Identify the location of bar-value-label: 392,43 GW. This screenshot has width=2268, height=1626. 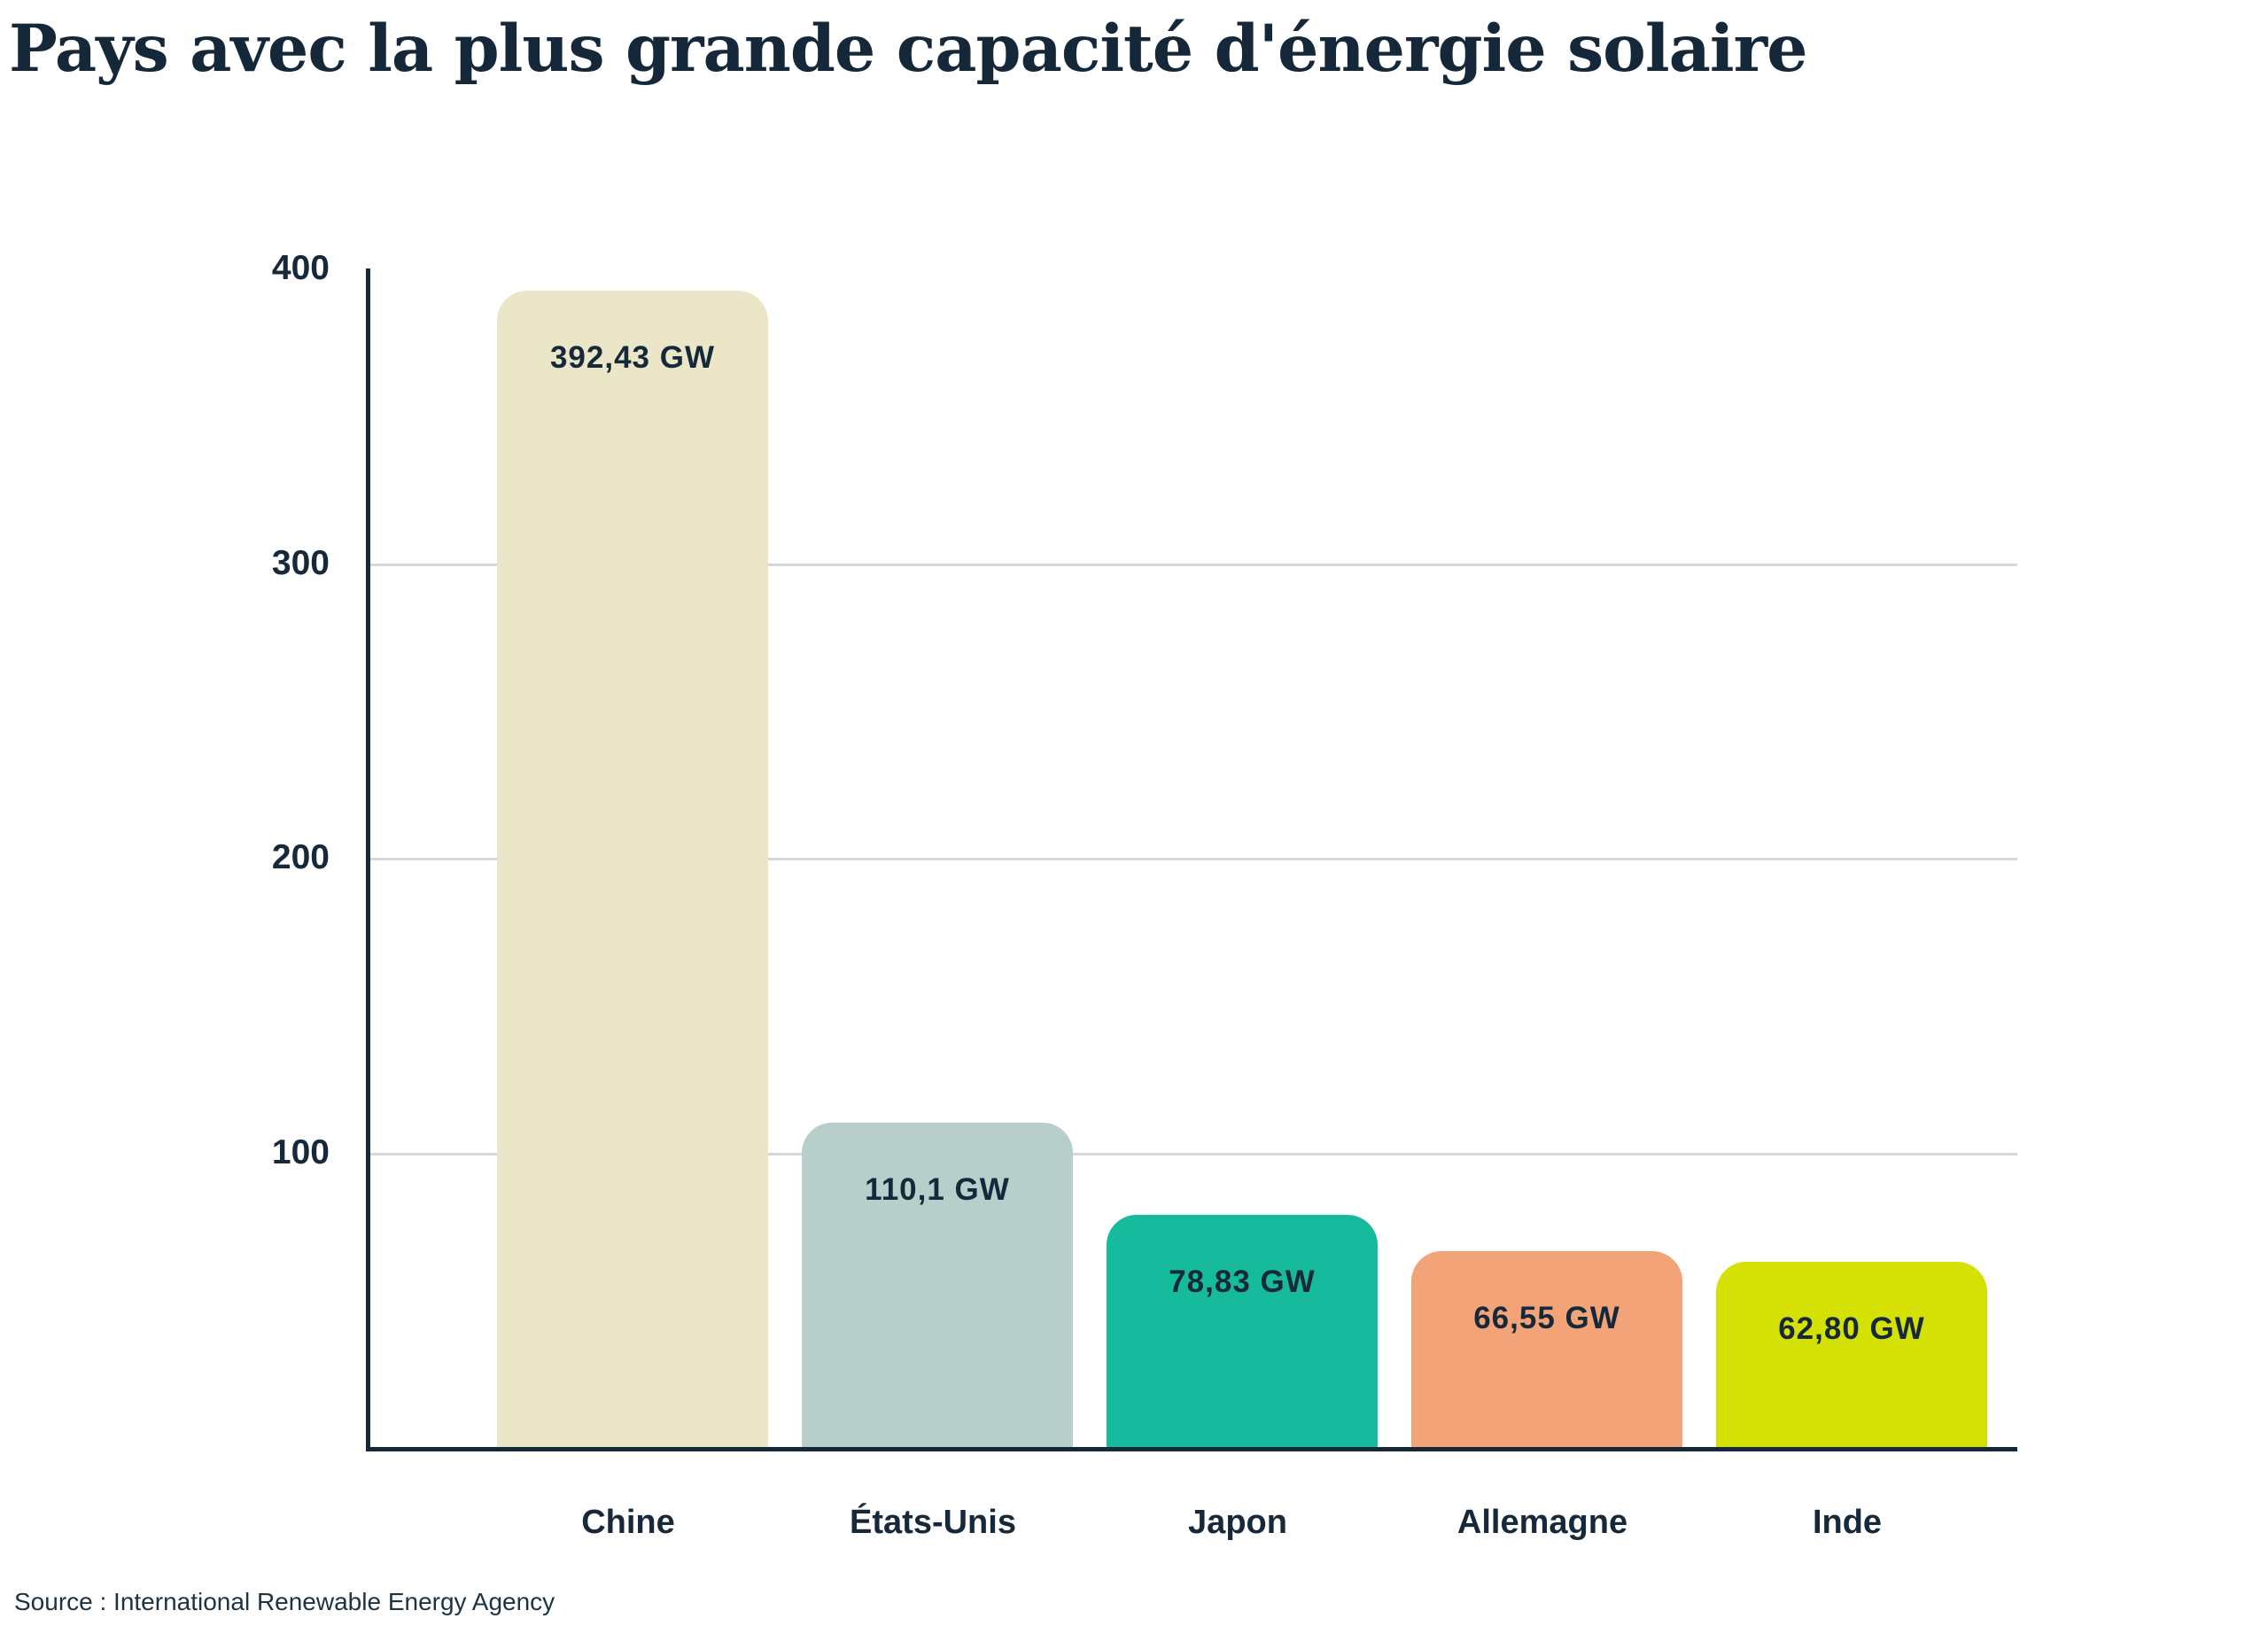
(632, 358).